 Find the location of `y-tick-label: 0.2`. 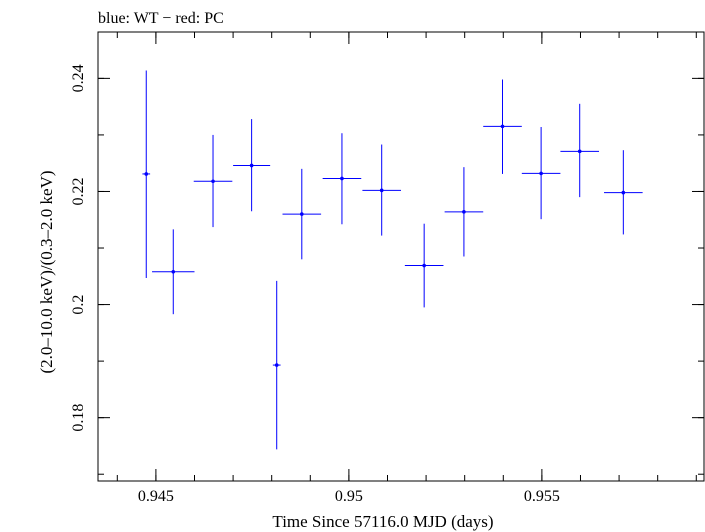

y-tick-label: 0.2 is located at coordinates (78, 305).